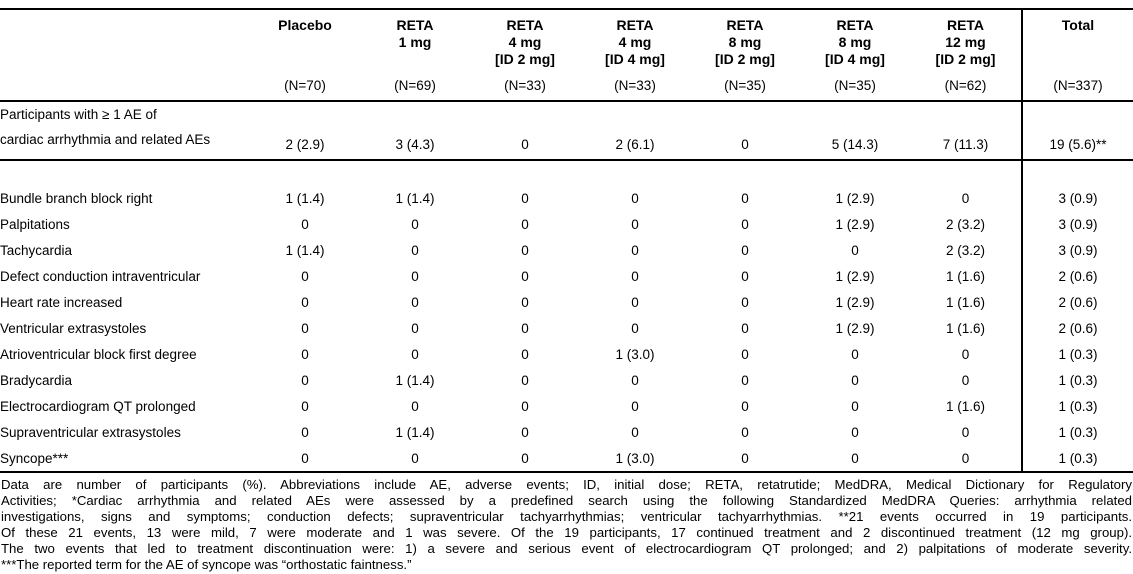 Image resolution: width=1133 pixels, height=574 pixels. What do you see at coordinates (36, 380) in the screenshot?
I see `row-label: Bradycardia` at bounding box center [36, 380].